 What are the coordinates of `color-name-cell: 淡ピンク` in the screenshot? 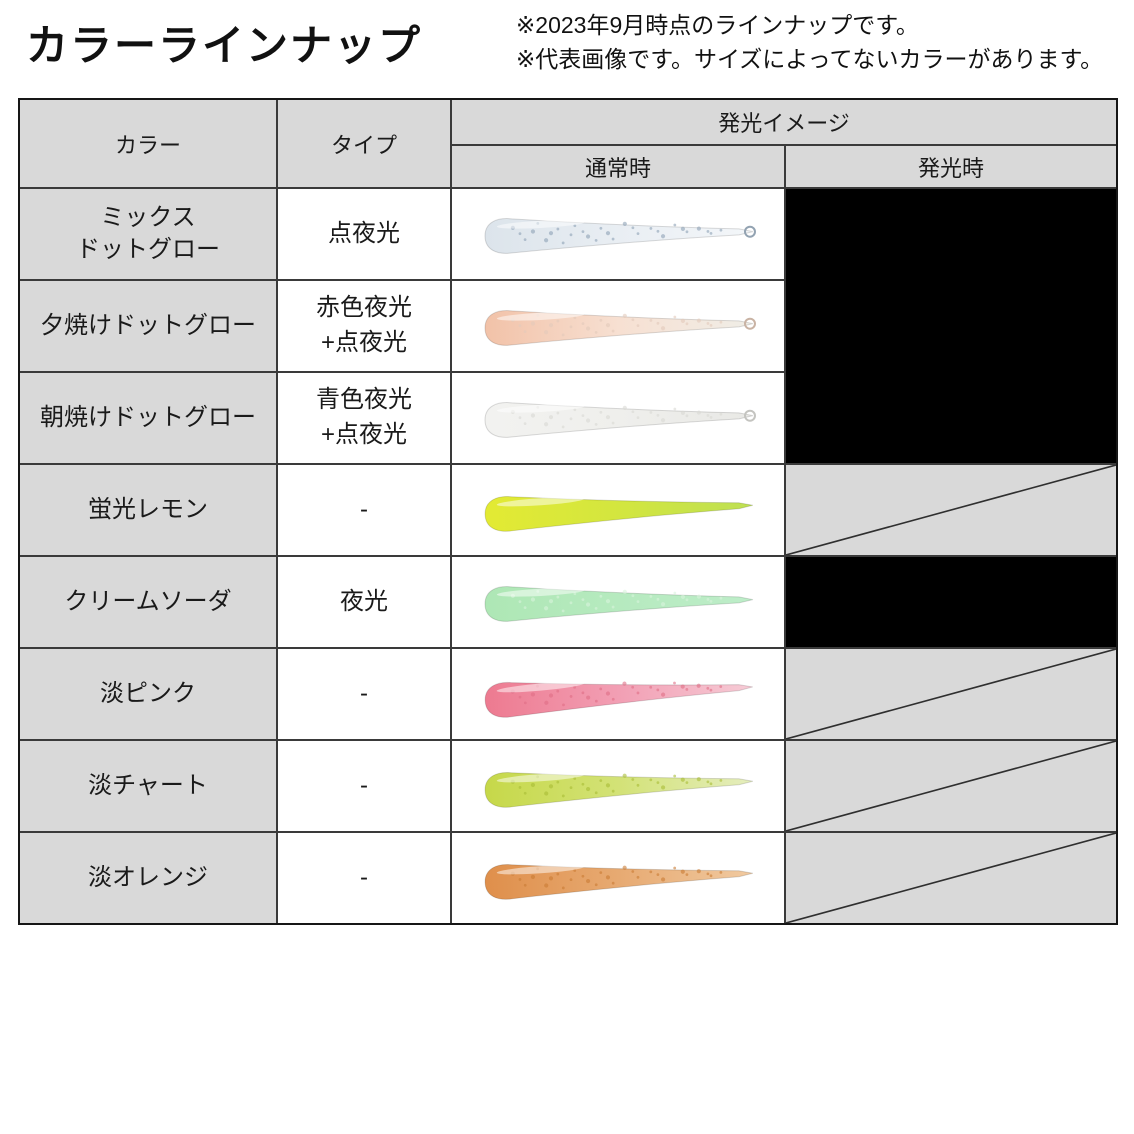 It's located at (148, 694).